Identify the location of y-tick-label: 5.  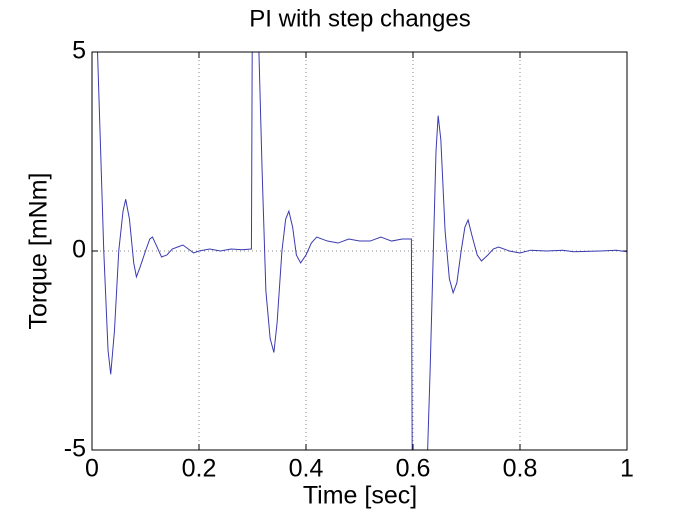
(79, 51).